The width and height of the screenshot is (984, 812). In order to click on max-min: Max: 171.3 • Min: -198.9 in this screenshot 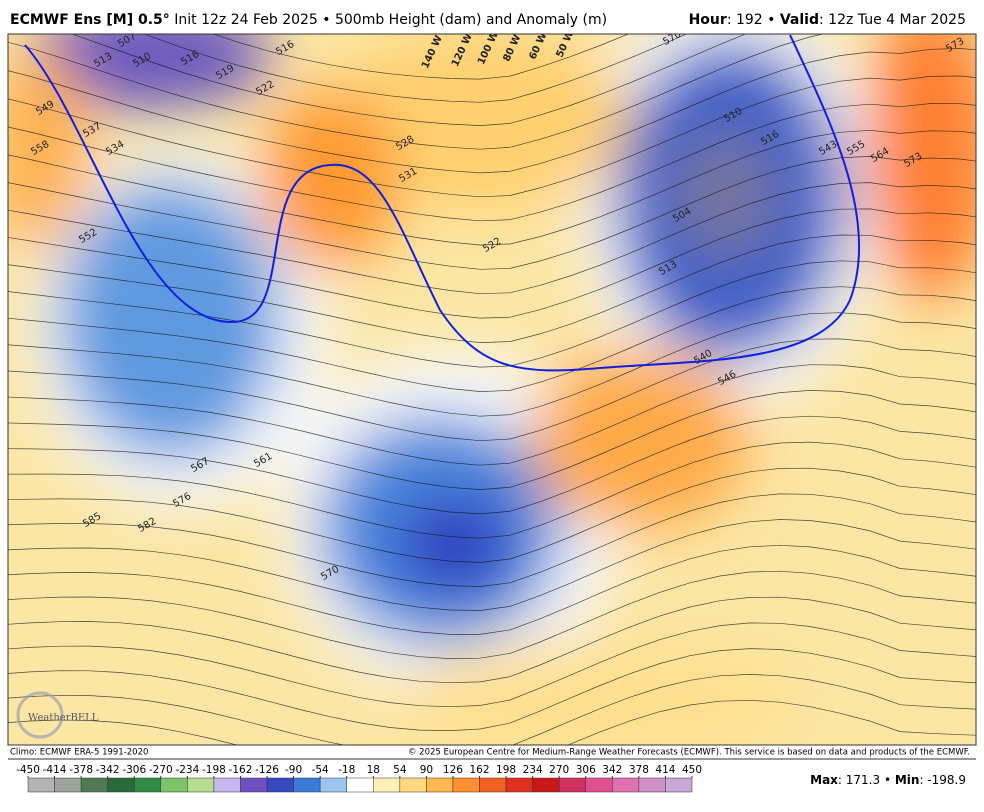, I will do `click(888, 780)`.